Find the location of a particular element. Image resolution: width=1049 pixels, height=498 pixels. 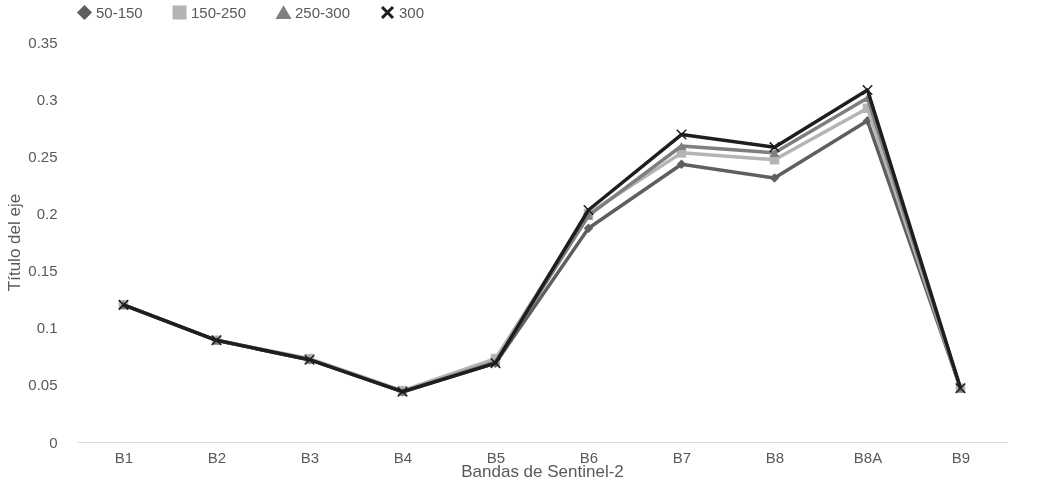

y-tick-label: 0.05 is located at coordinates (43, 385).